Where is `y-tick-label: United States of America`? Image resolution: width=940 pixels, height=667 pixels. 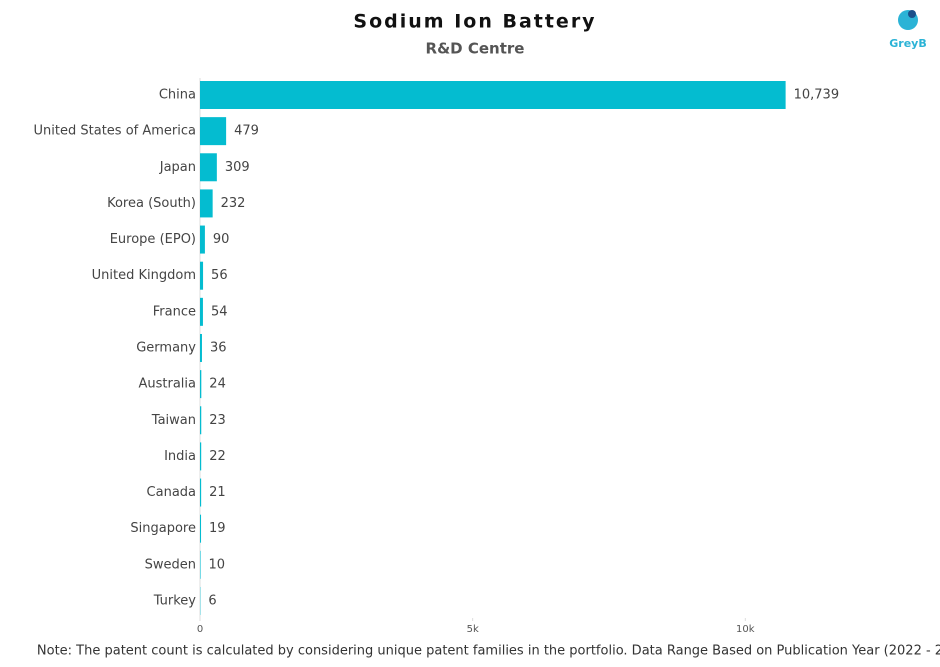
y-tick-label: United States of America is located at coordinates (115, 131).